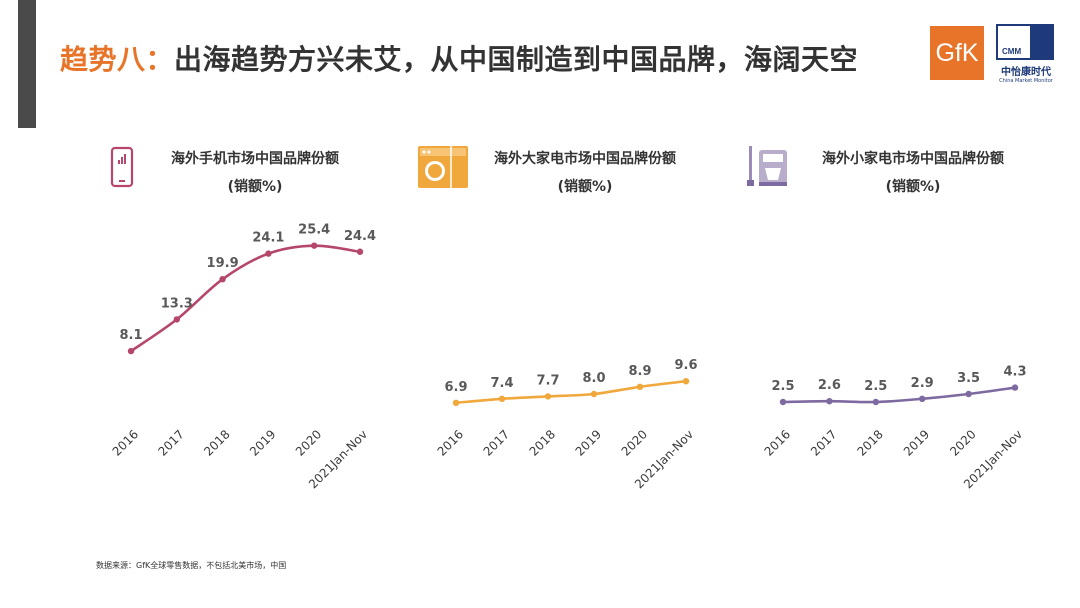 Image resolution: width=1080 pixels, height=608 pixels. What do you see at coordinates (685, 365) in the screenshot?
I see `data-label-large-appliance: 9.6` at bounding box center [685, 365].